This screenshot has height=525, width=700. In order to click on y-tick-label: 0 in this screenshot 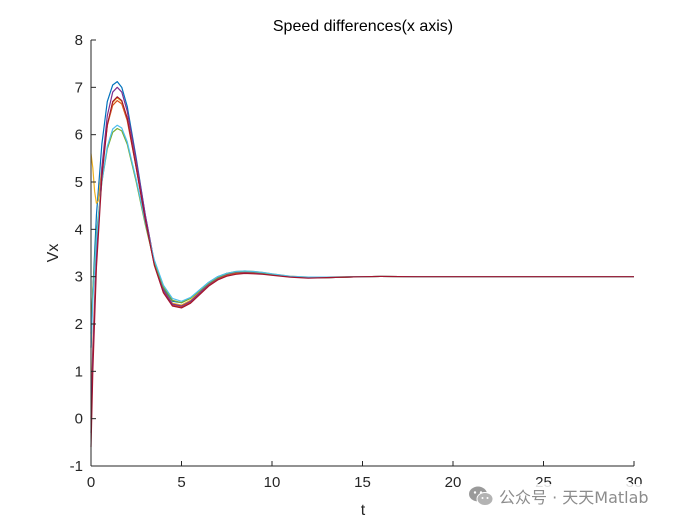, I will do `click(79, 419)`.